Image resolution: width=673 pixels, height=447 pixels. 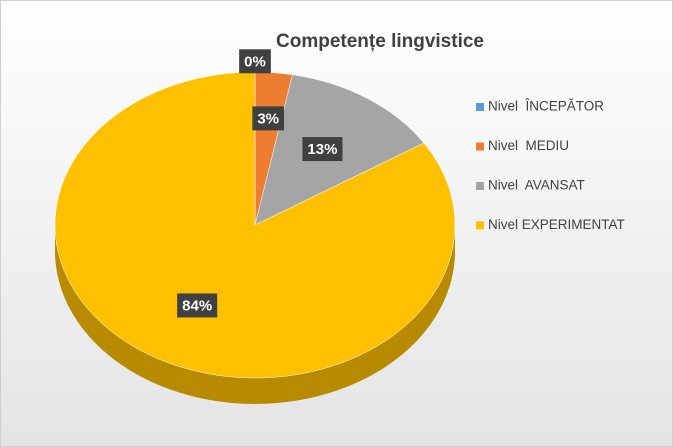 I want to click on legend-label: Nivel AVANSAT, so click(x=536, y=185).